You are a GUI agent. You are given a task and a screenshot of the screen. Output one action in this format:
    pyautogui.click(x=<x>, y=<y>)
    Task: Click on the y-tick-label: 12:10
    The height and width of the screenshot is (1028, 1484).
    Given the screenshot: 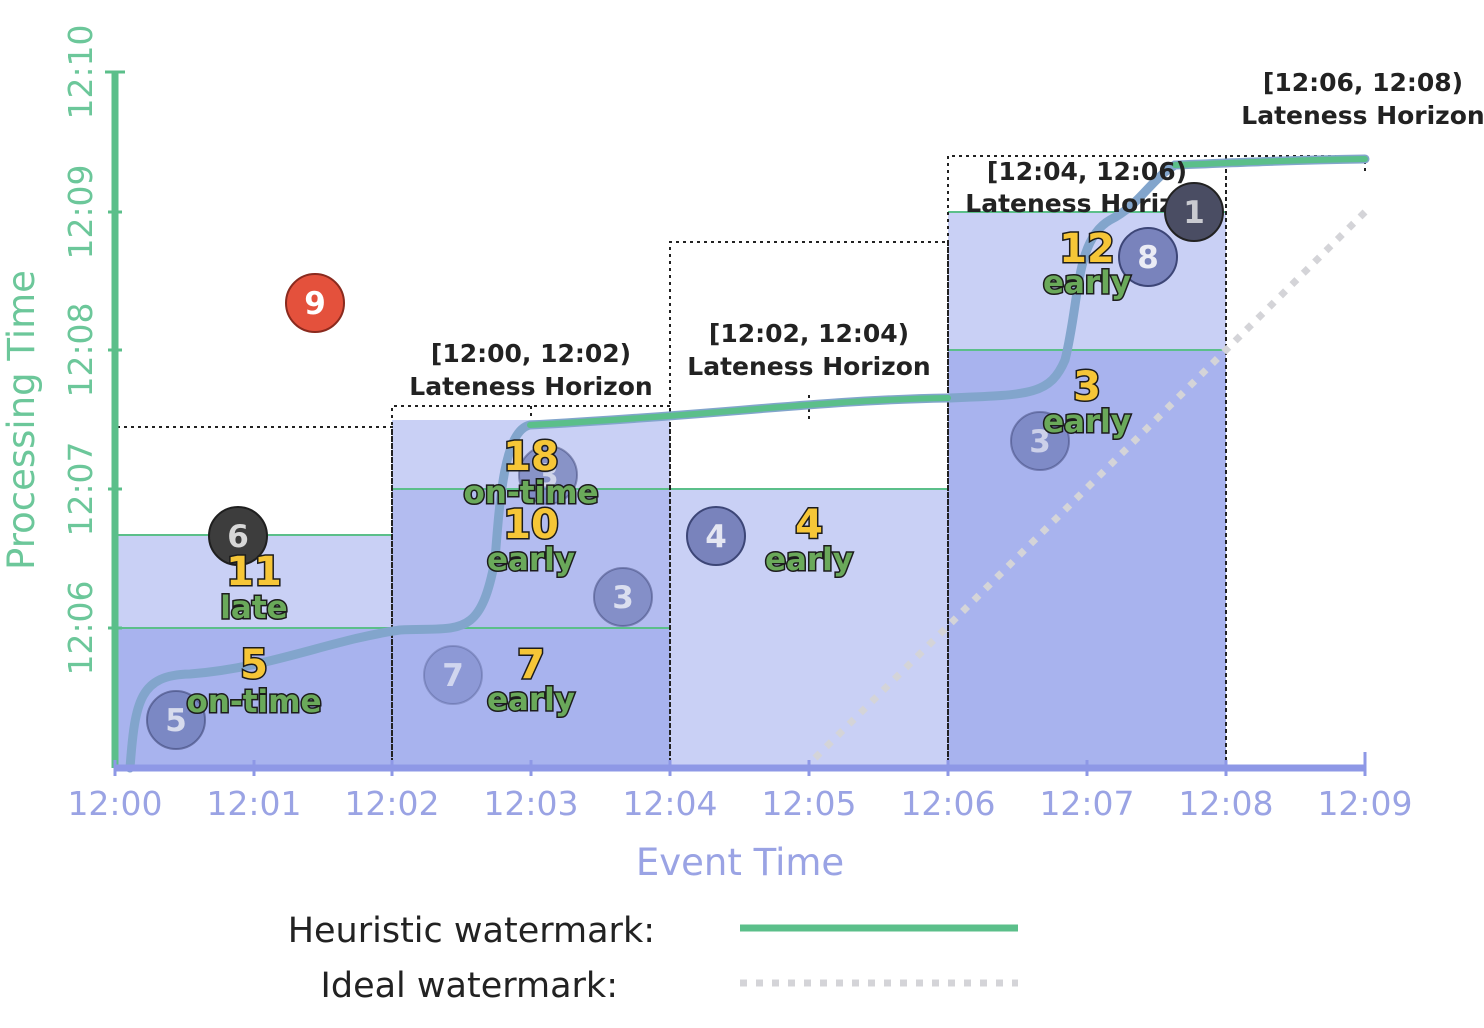 What is the action you would take?
    pyautogui.click(x=80, y=71)
    